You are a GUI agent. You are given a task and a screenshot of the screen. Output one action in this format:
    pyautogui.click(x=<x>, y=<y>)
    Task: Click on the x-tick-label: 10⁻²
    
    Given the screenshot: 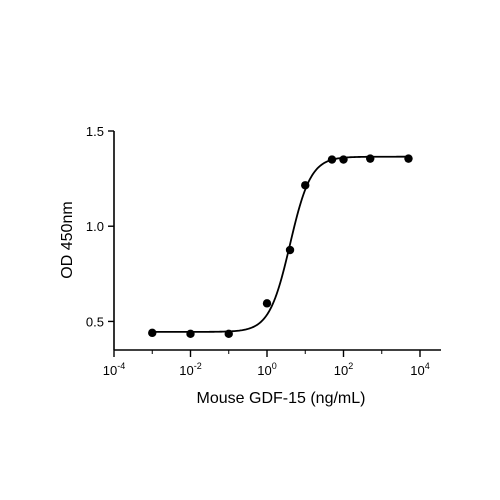 What is the action you would take?
    pyautogui.click(x=190, y=369)
    